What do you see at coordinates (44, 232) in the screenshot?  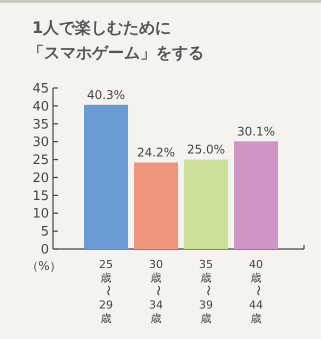 I see `y-tick-label: 5` at bounding box center [44, 232].